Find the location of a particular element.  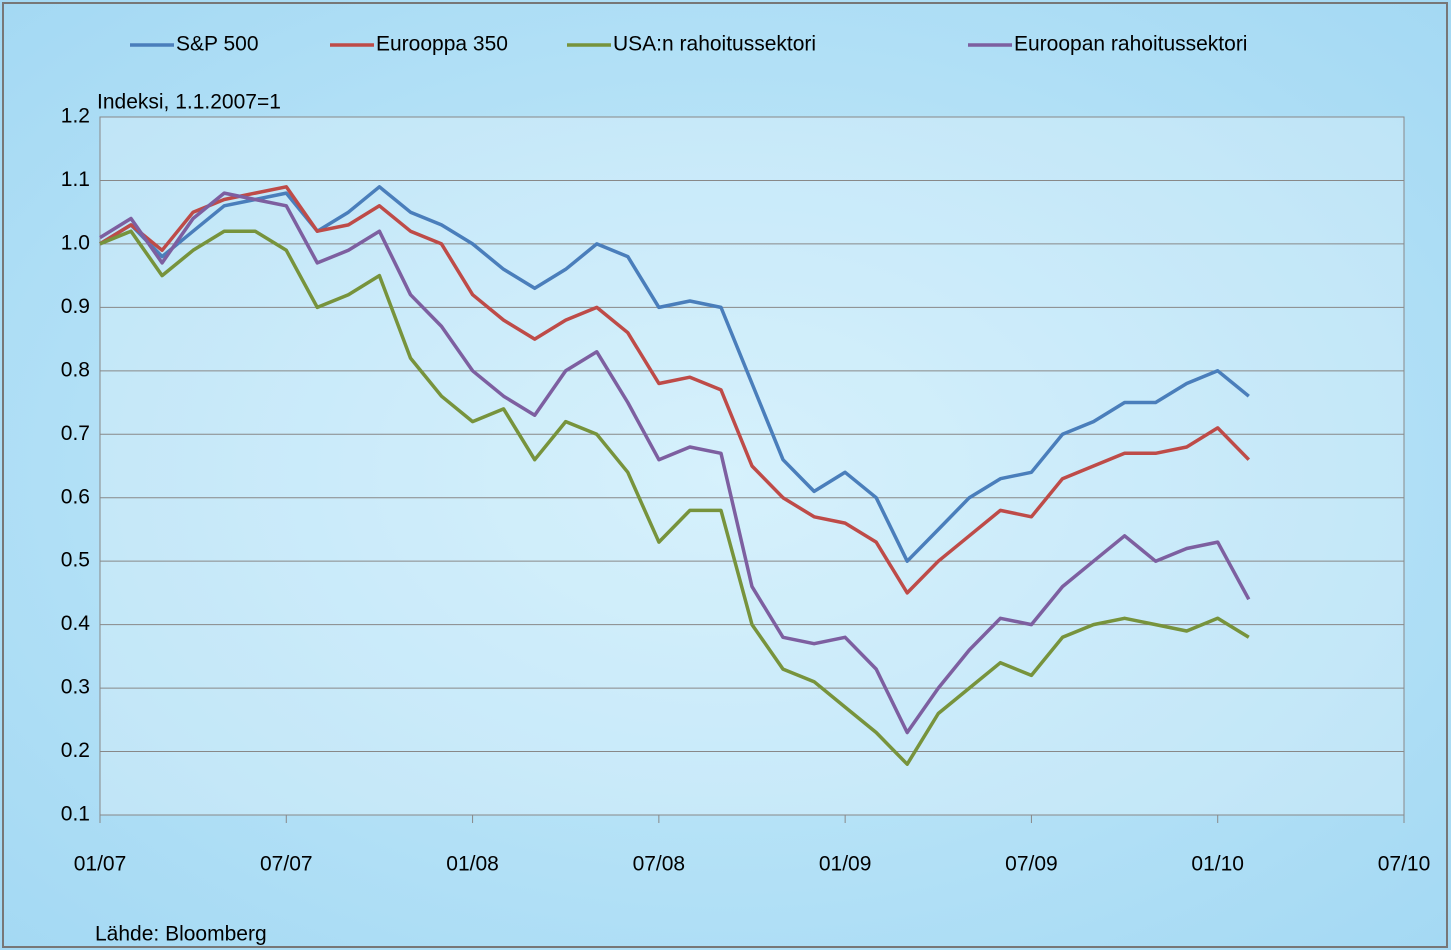

x-tick-label: 07/07 is located at coordinates (286, 864).